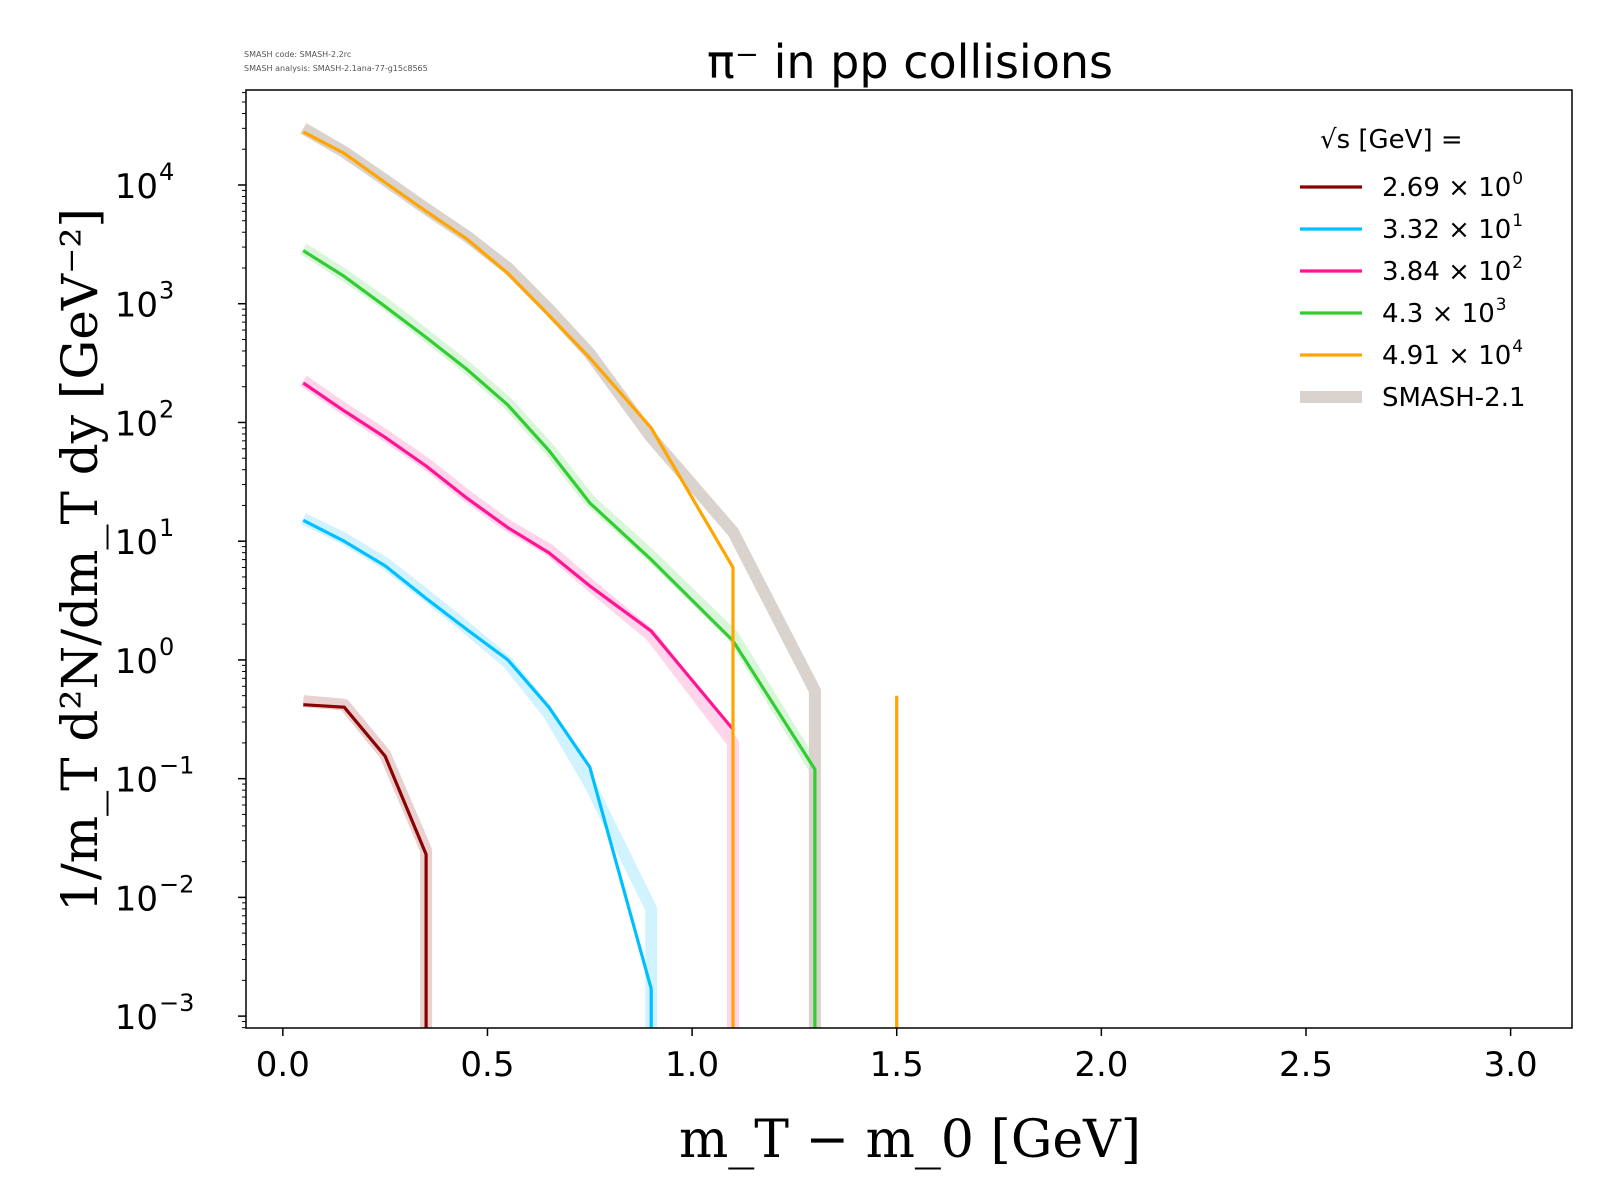 The image size is (1600, 1200). What do you see at coordinates (1501, 305) in the screenshot?
I see `legend-label-exponent: 3` at bounding box center [1501, 305].